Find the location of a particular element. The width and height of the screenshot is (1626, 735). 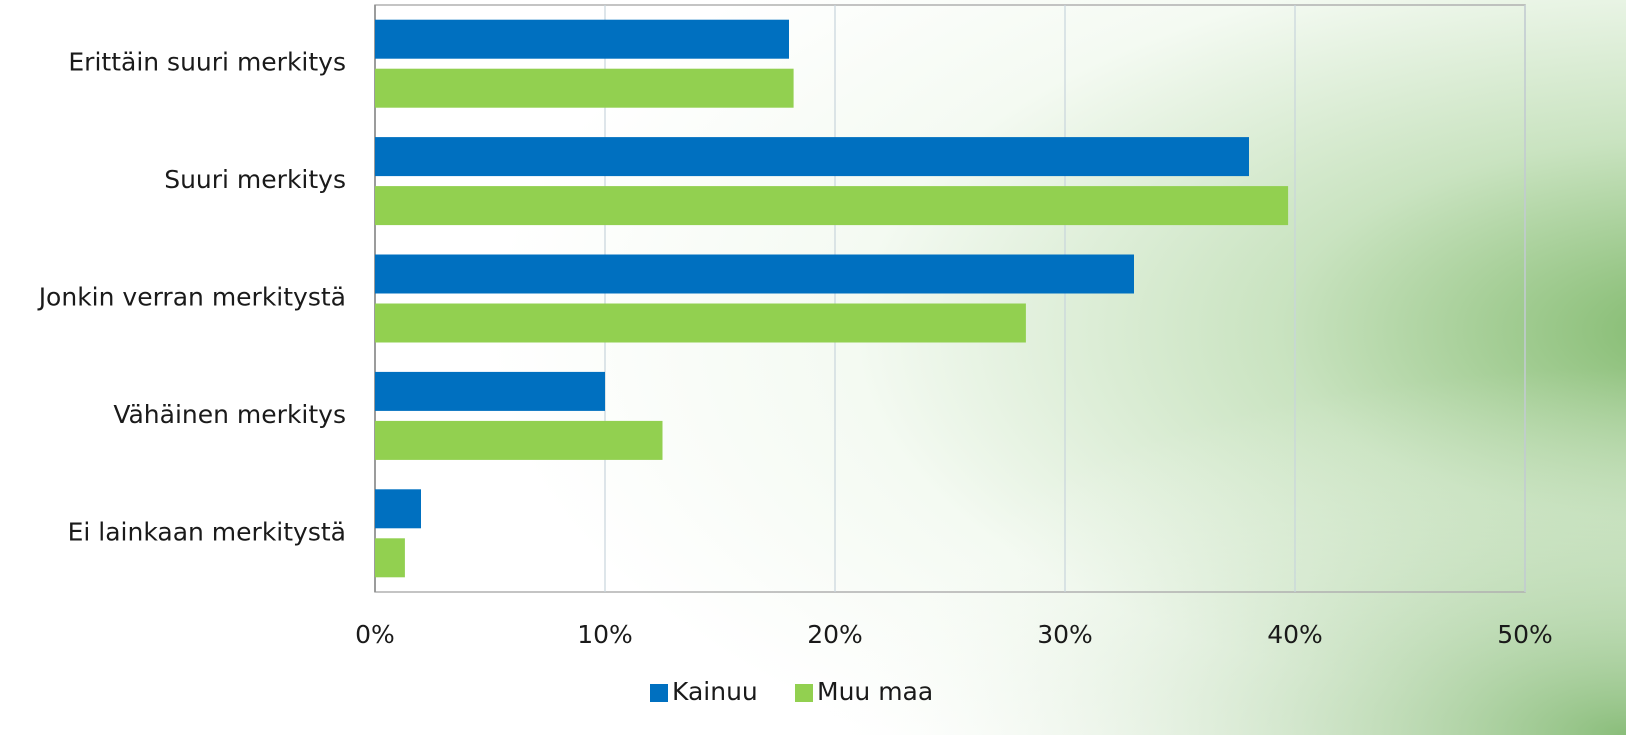

y-tick-label: Erittäin suuri merkitys is located at coordinates (207, 62).